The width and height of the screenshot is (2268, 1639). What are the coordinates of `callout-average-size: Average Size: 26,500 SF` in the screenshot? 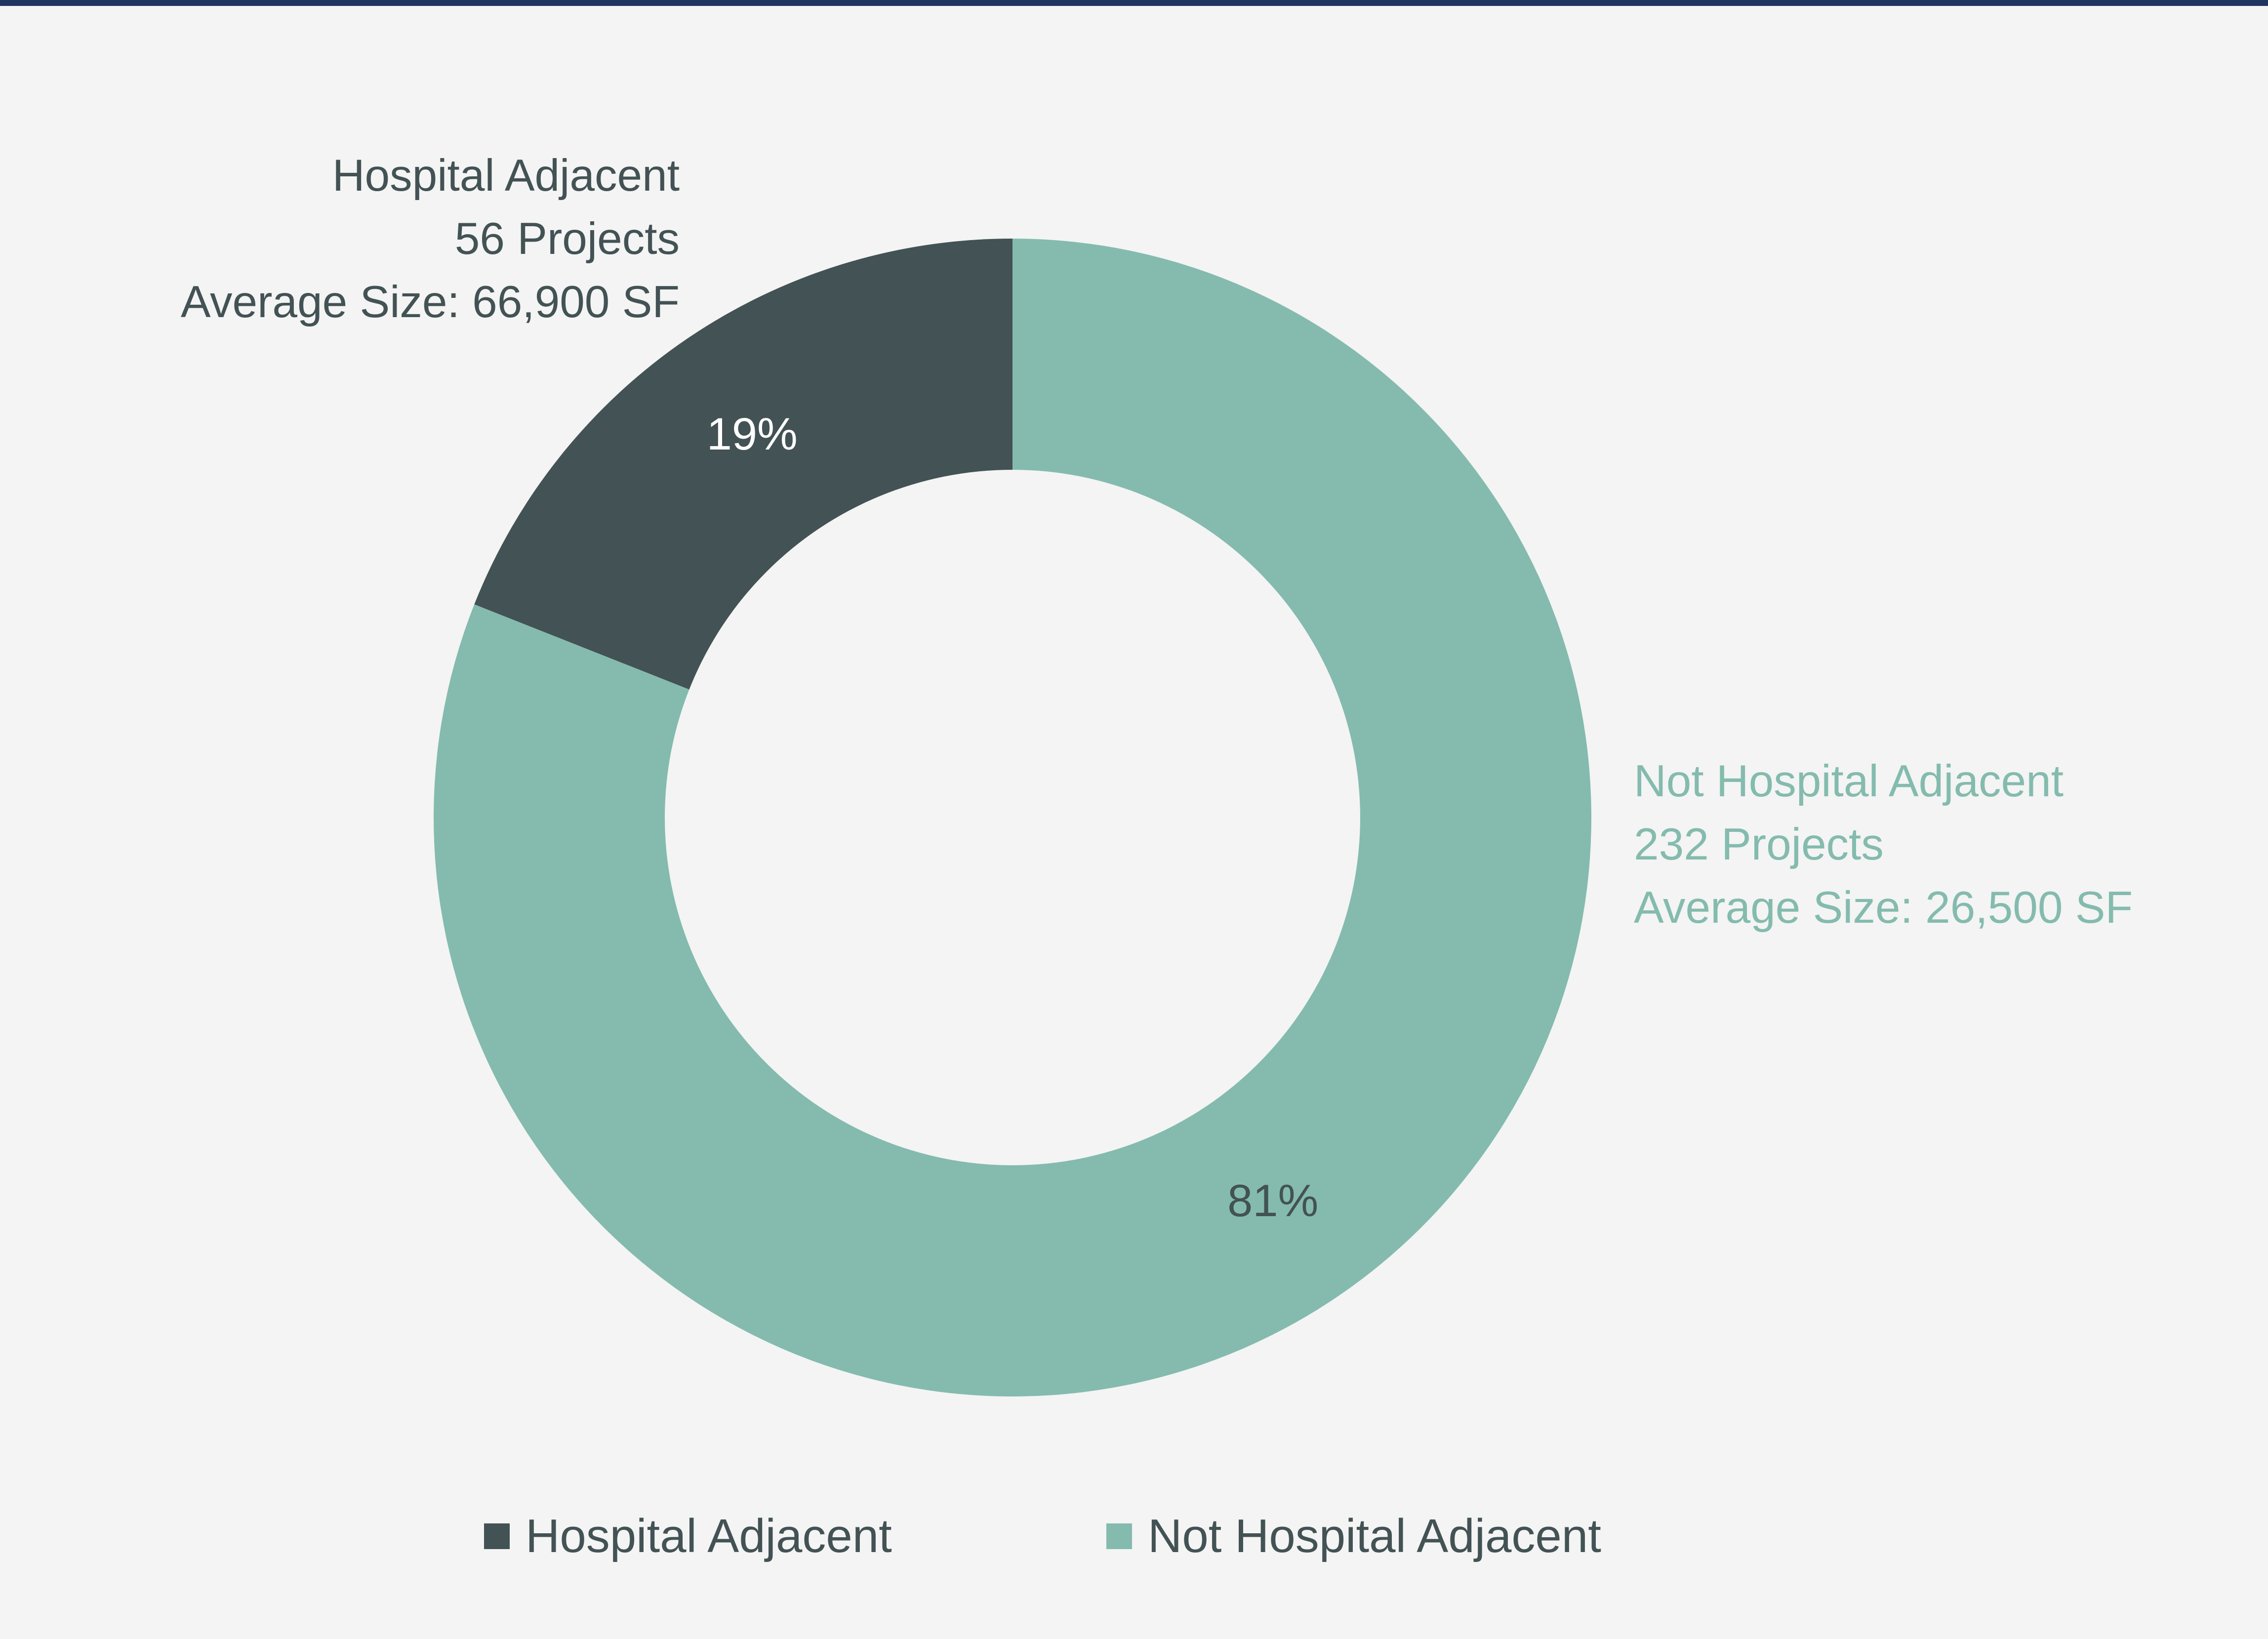 It's located at (1883, 908).